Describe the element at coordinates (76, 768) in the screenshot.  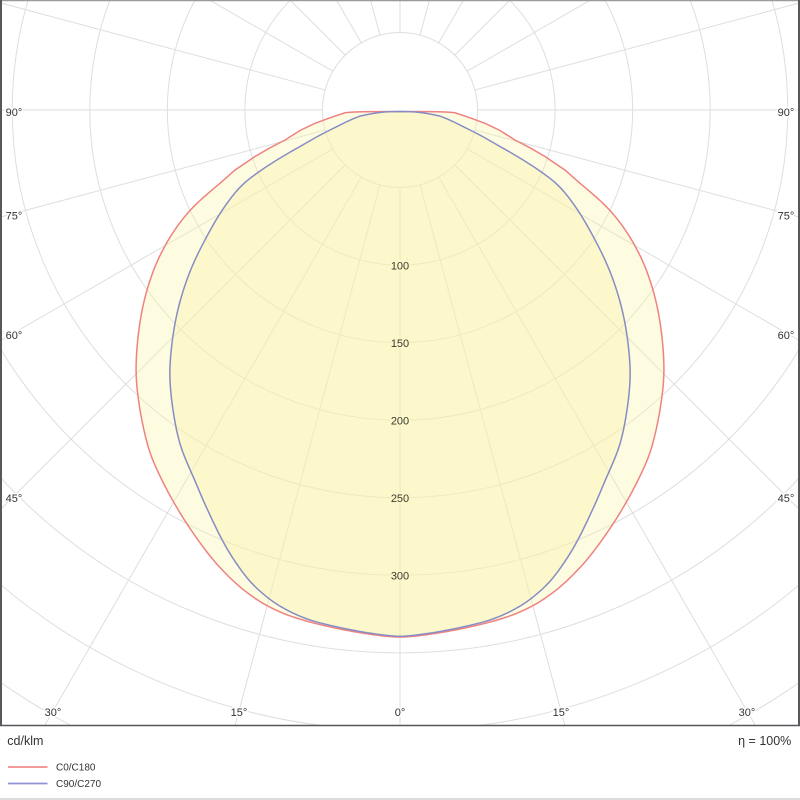
I see `svg-text: C0/C180` at that location.